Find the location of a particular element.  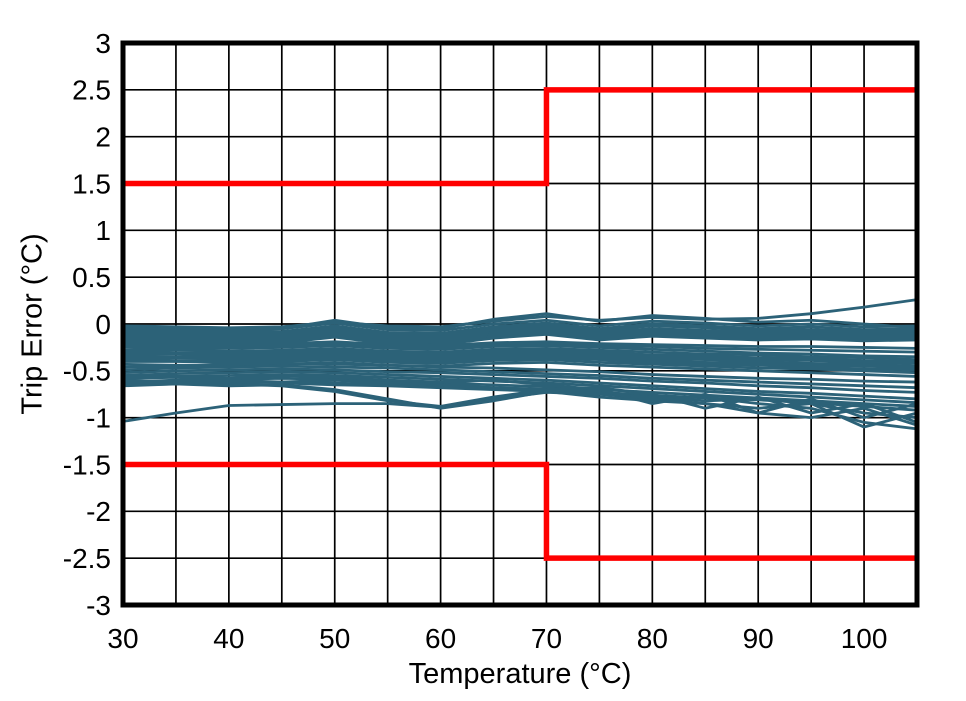

x-tick-label: 40 is located at coordinates (228, 638).